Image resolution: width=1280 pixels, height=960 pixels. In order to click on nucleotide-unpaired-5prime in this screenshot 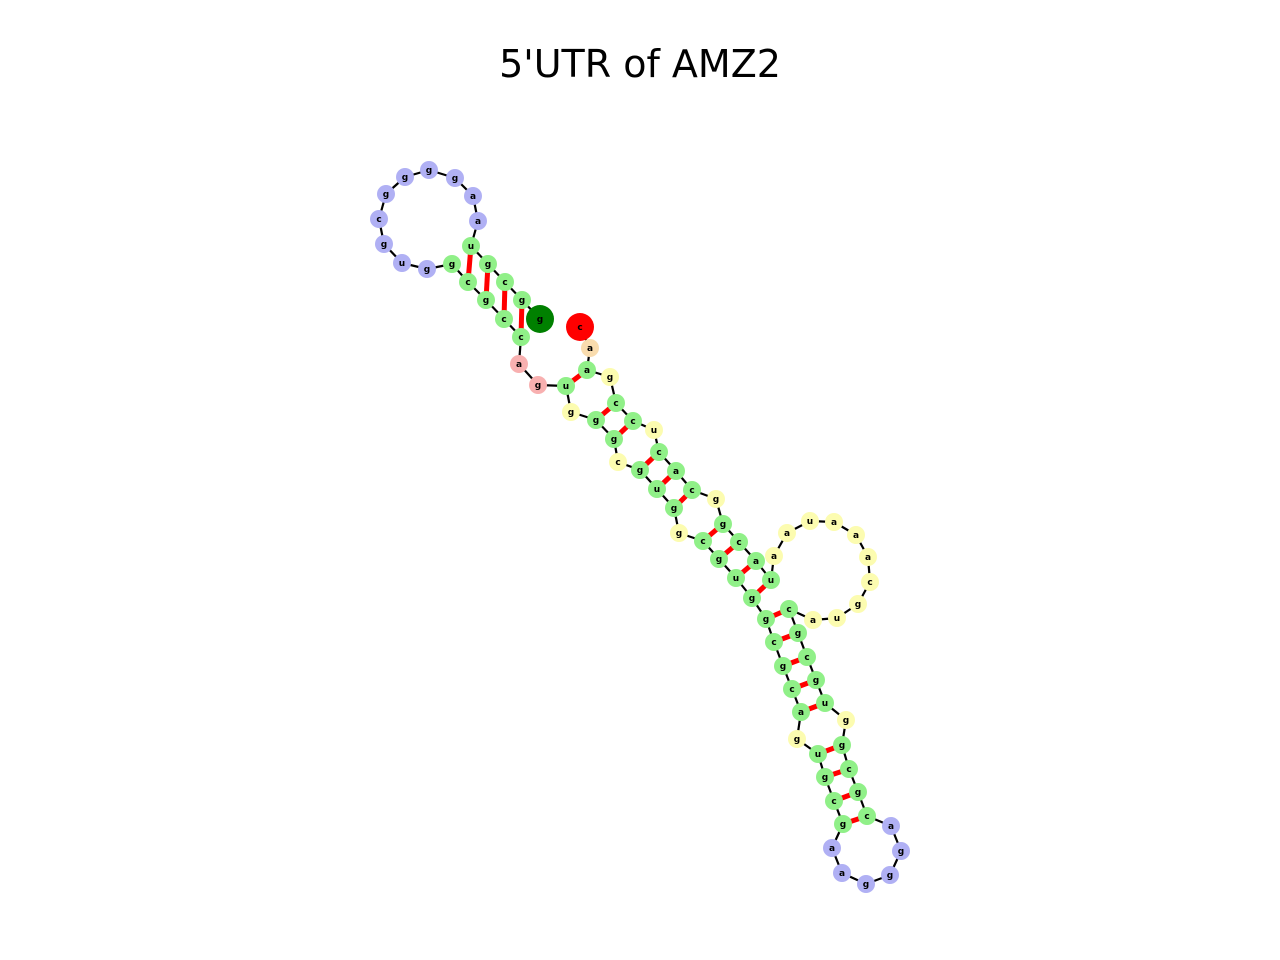, I will do `click(538, 385)`.